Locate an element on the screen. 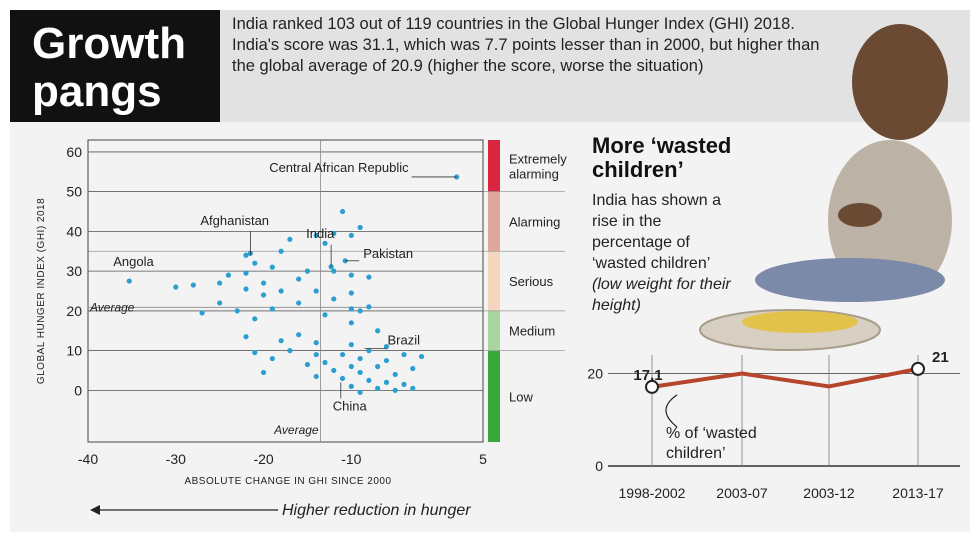 This screenshot has width=980, height=543. line-y-tick-label: 0 is located at coordinates (599, 466).